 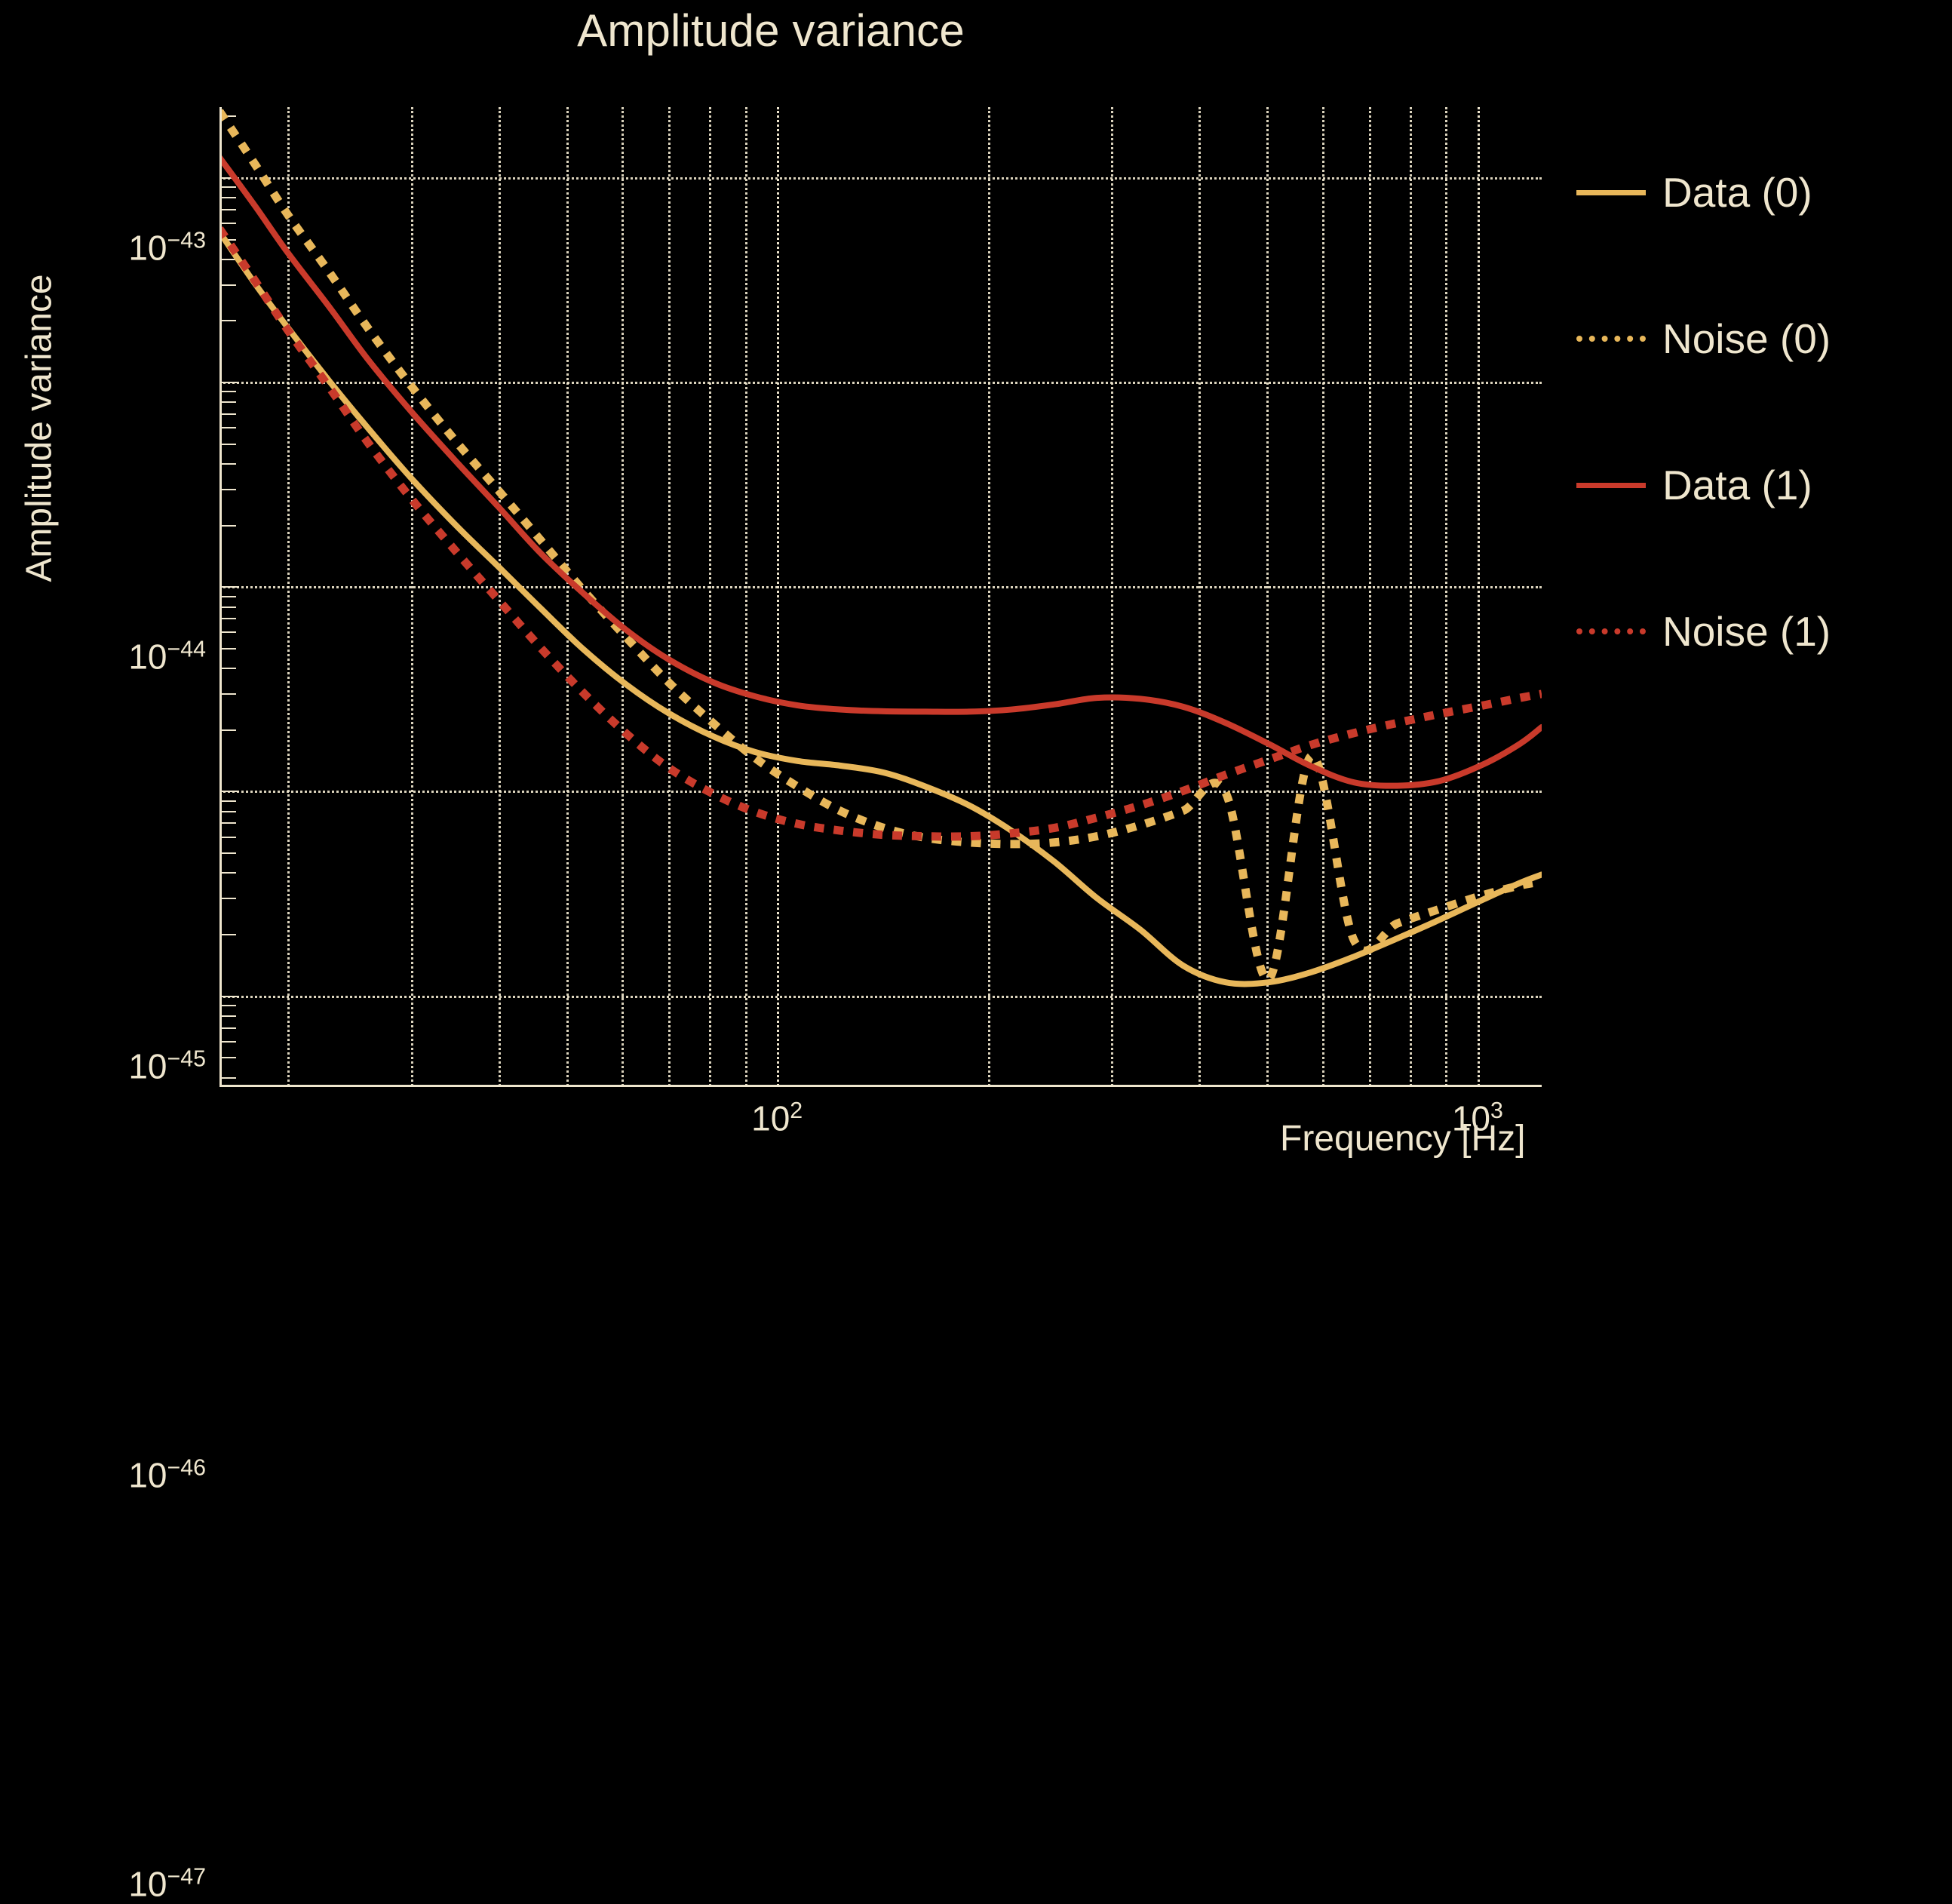 What do you see at coordinates (1746, 338) in the screenshot?
I see `legend-item-label: Noise (0)` at bounding box center [1746, 338].